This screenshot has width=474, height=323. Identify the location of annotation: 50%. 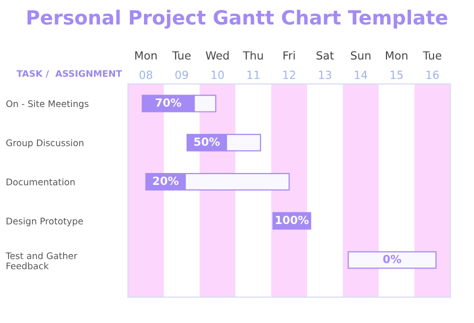
(207, 141).